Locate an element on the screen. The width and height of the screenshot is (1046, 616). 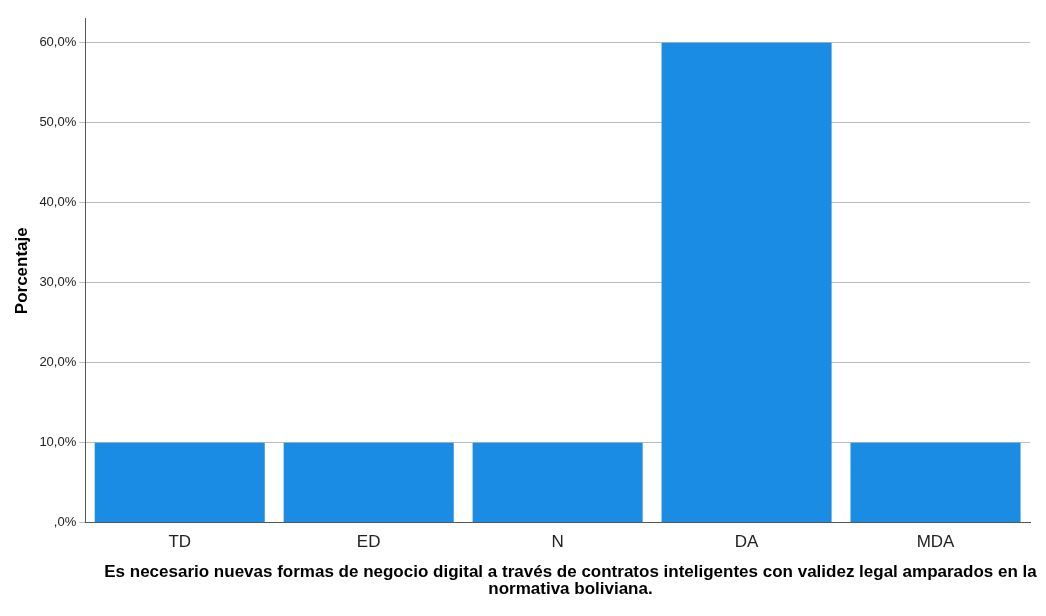
x-tick-label: MDA is located at coordinates (936, 542).